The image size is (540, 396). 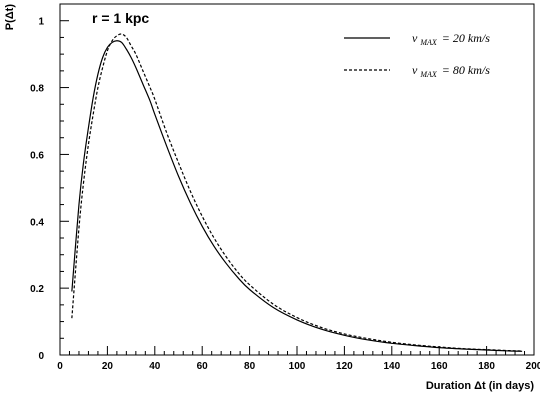 I want to click on legend-rest-2: = 80 km/s, so click(x=466, y=70).